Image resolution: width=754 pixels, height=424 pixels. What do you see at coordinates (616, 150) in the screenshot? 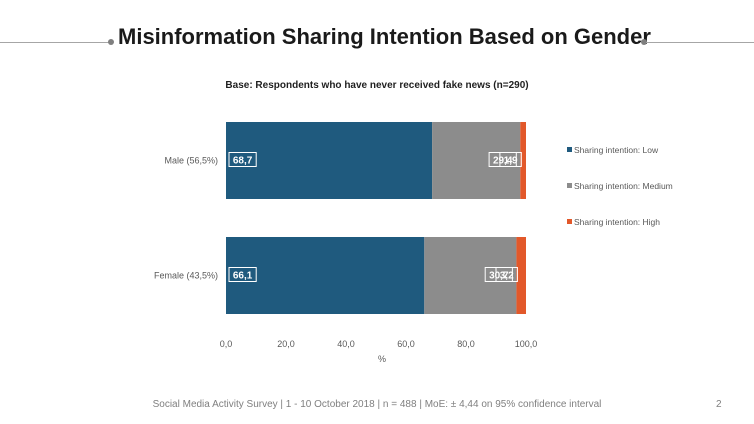
I see `legend-label: Sharing intention: Low` at bounding box center [616, 150].